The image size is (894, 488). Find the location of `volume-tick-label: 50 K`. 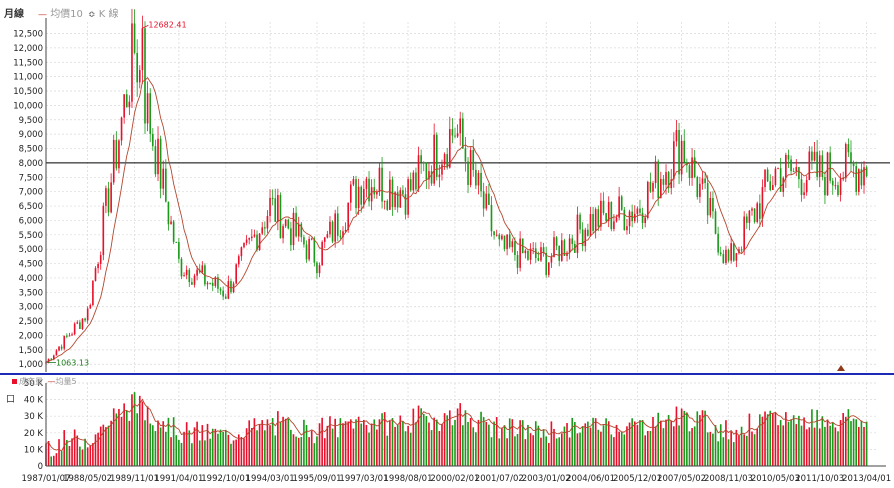

volume-tick-label: 50 K is located at coordinates (34, 384).